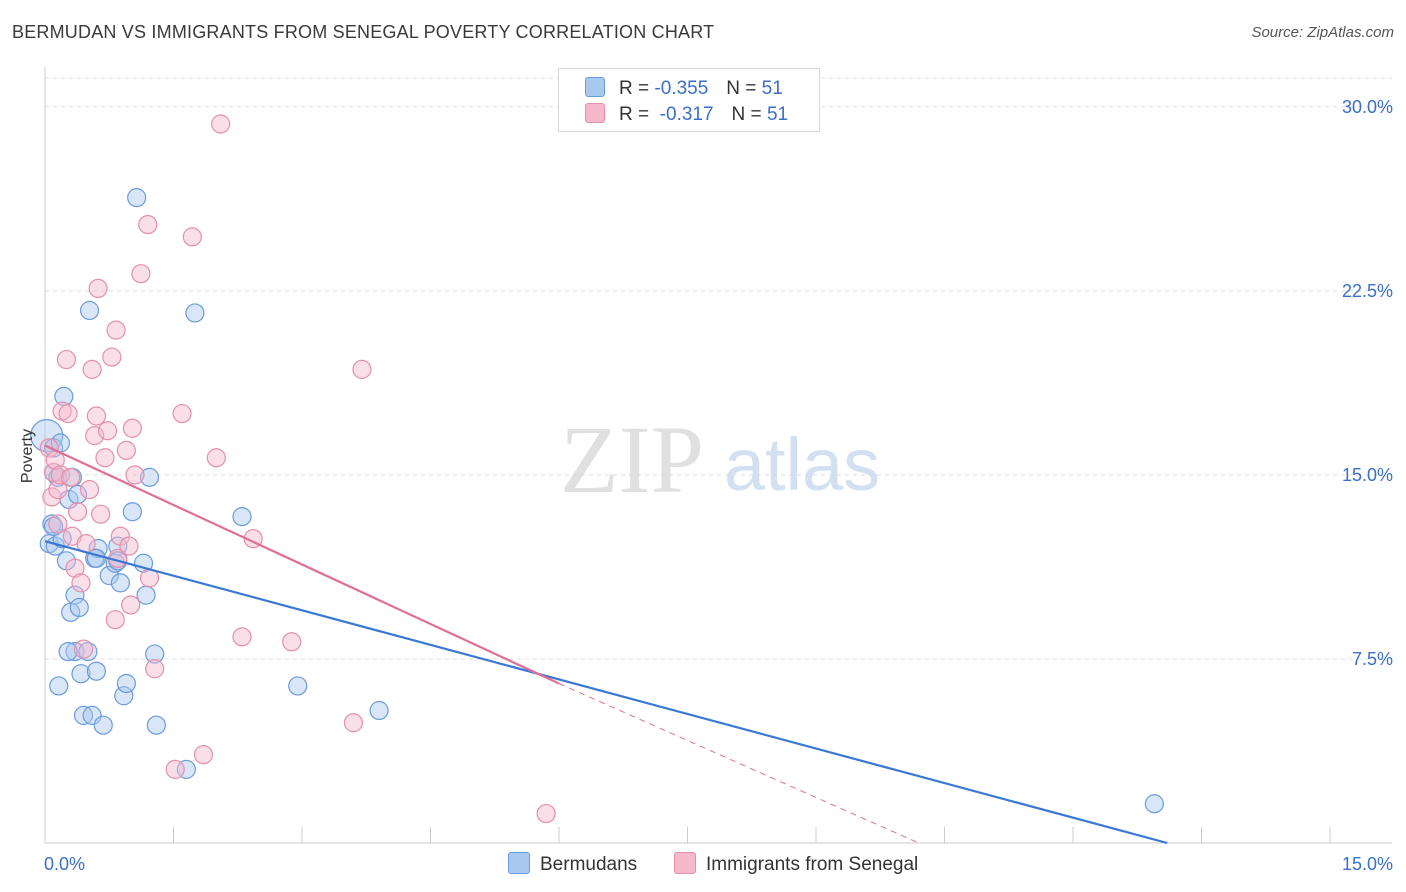 This screenshot has width=1406, height=892. What do you see at coordinates (802, 464) in the screenshot?
I see `watermark-atlas: atlas` at bounding box center [802, 464].